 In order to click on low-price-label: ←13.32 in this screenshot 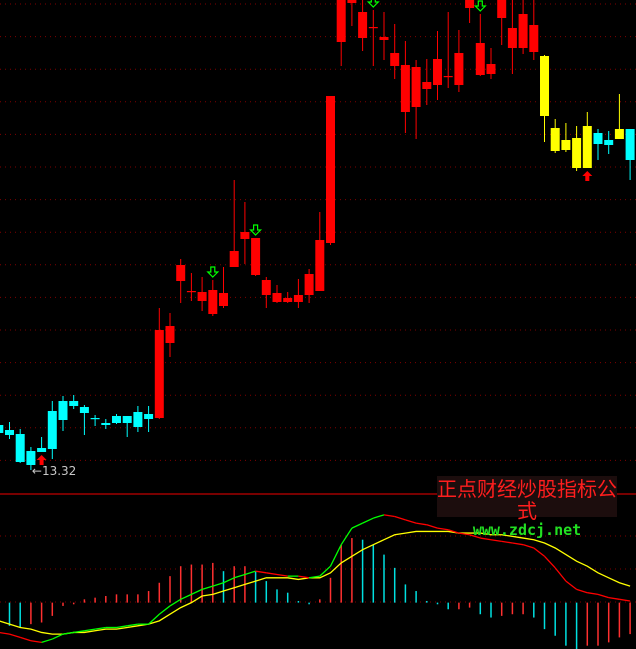, I will do `click(54, 471)`.